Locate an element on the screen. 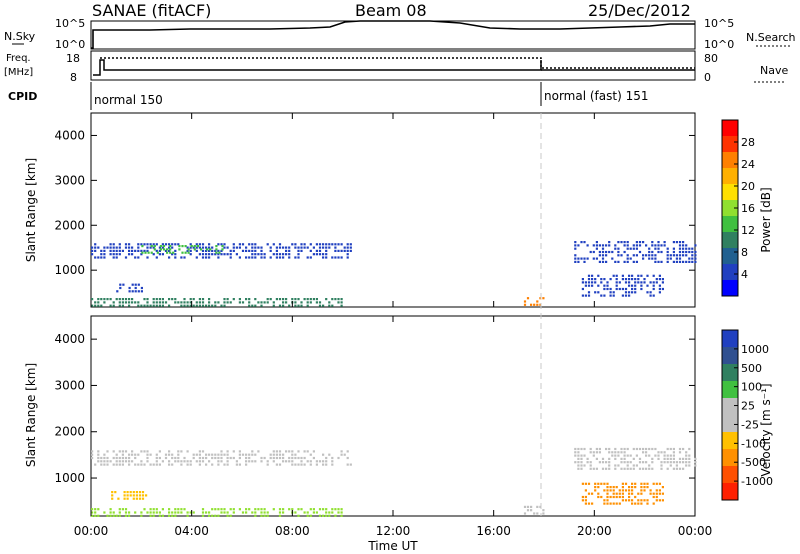 This screenshot has height=554, width=800. colorbar-frame is located at coordinates (730, 415).